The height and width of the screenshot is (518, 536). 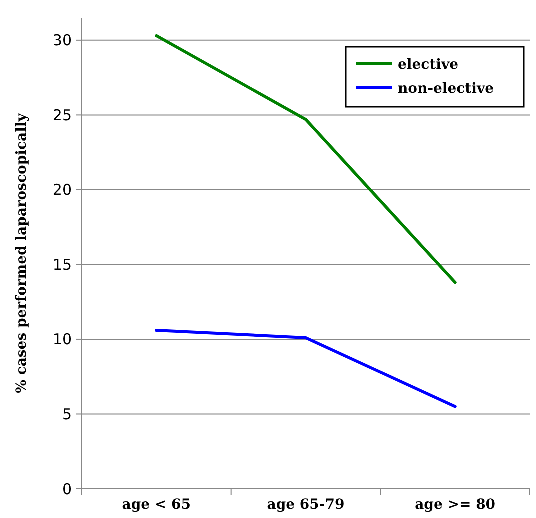 What do you see at coordinates (62, 265) in the screenshot?
I see `y-tick-label: 15` at bounding box center [62, 265].